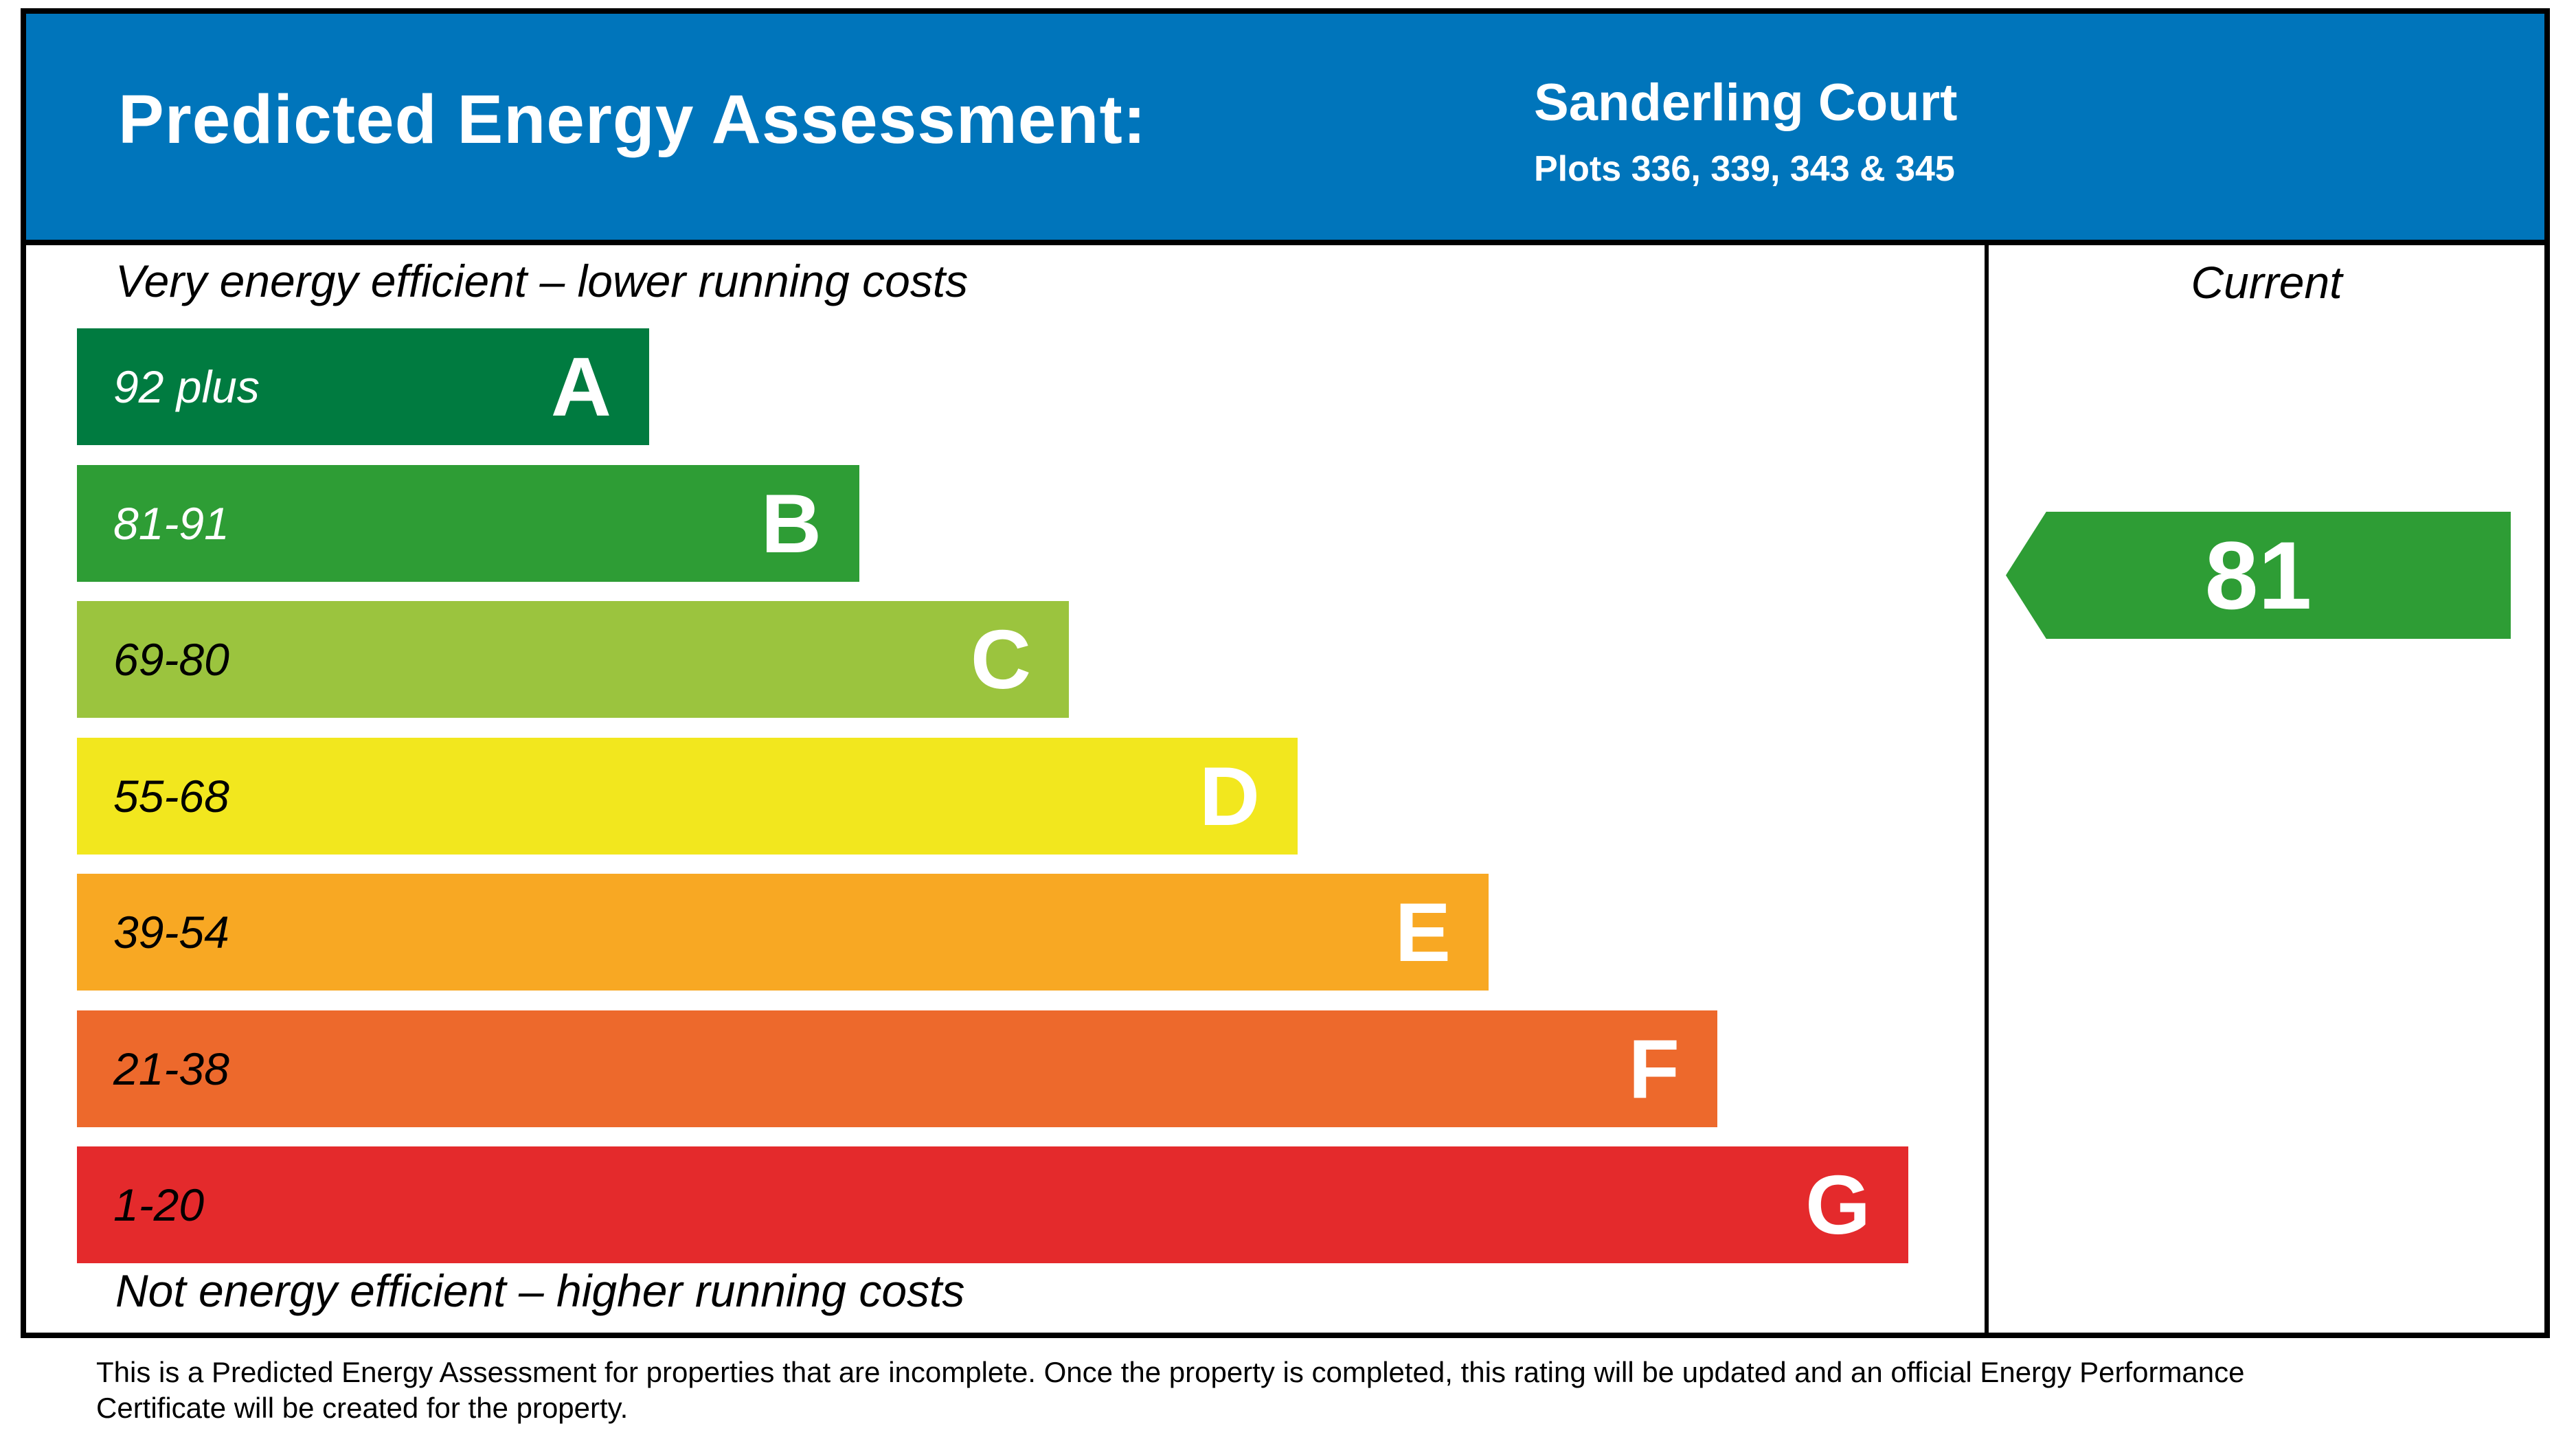 The height and width of the screenshot is (1448, 2576). Describe the element at coordinates (159, 1204) in the screenshot. I see `band-range-label: 1-20` at that location.